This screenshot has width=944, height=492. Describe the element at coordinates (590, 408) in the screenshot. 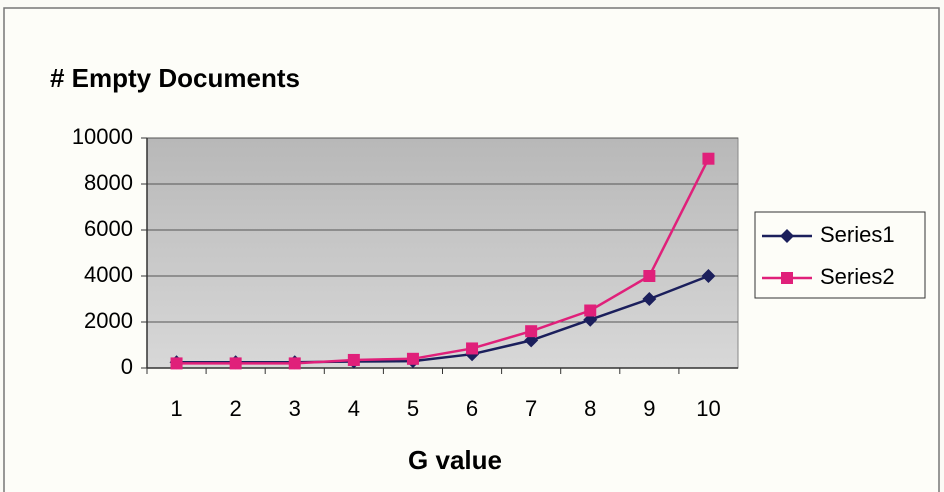

I see `x-tick-label: 8` at that location.